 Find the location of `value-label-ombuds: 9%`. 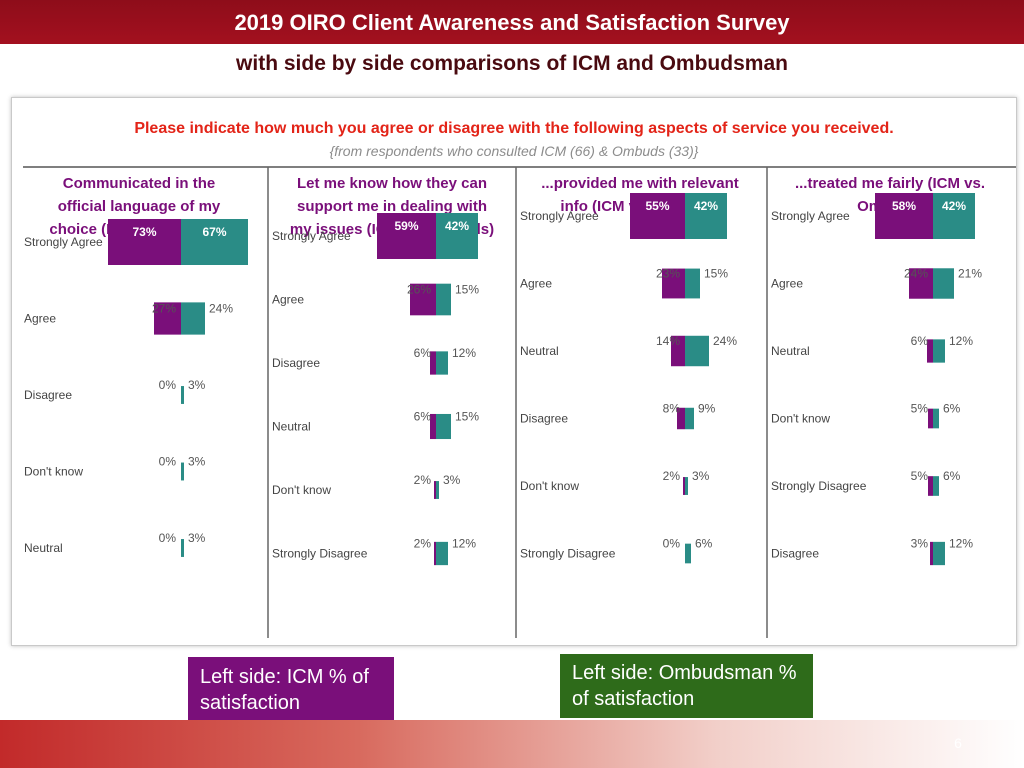

value-label-ombuds: 9% is located at coordinates (707, 409).